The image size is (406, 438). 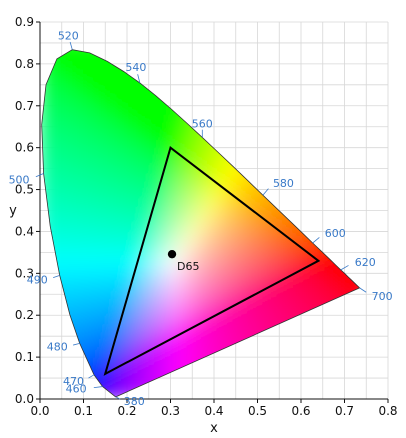 What do you see at coordinates (24, 22) in the screenshot?
I see `y-tick-label: 0.9` at bounding box center [24, 22].